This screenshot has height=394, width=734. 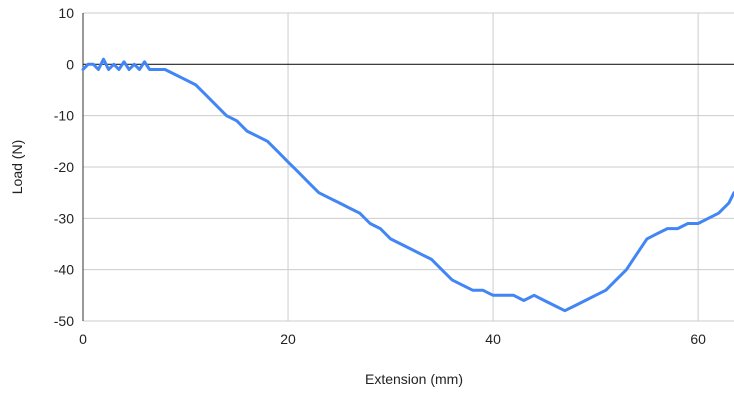 I want to click on x-tick-label: 0, so click(x=83, y=339).